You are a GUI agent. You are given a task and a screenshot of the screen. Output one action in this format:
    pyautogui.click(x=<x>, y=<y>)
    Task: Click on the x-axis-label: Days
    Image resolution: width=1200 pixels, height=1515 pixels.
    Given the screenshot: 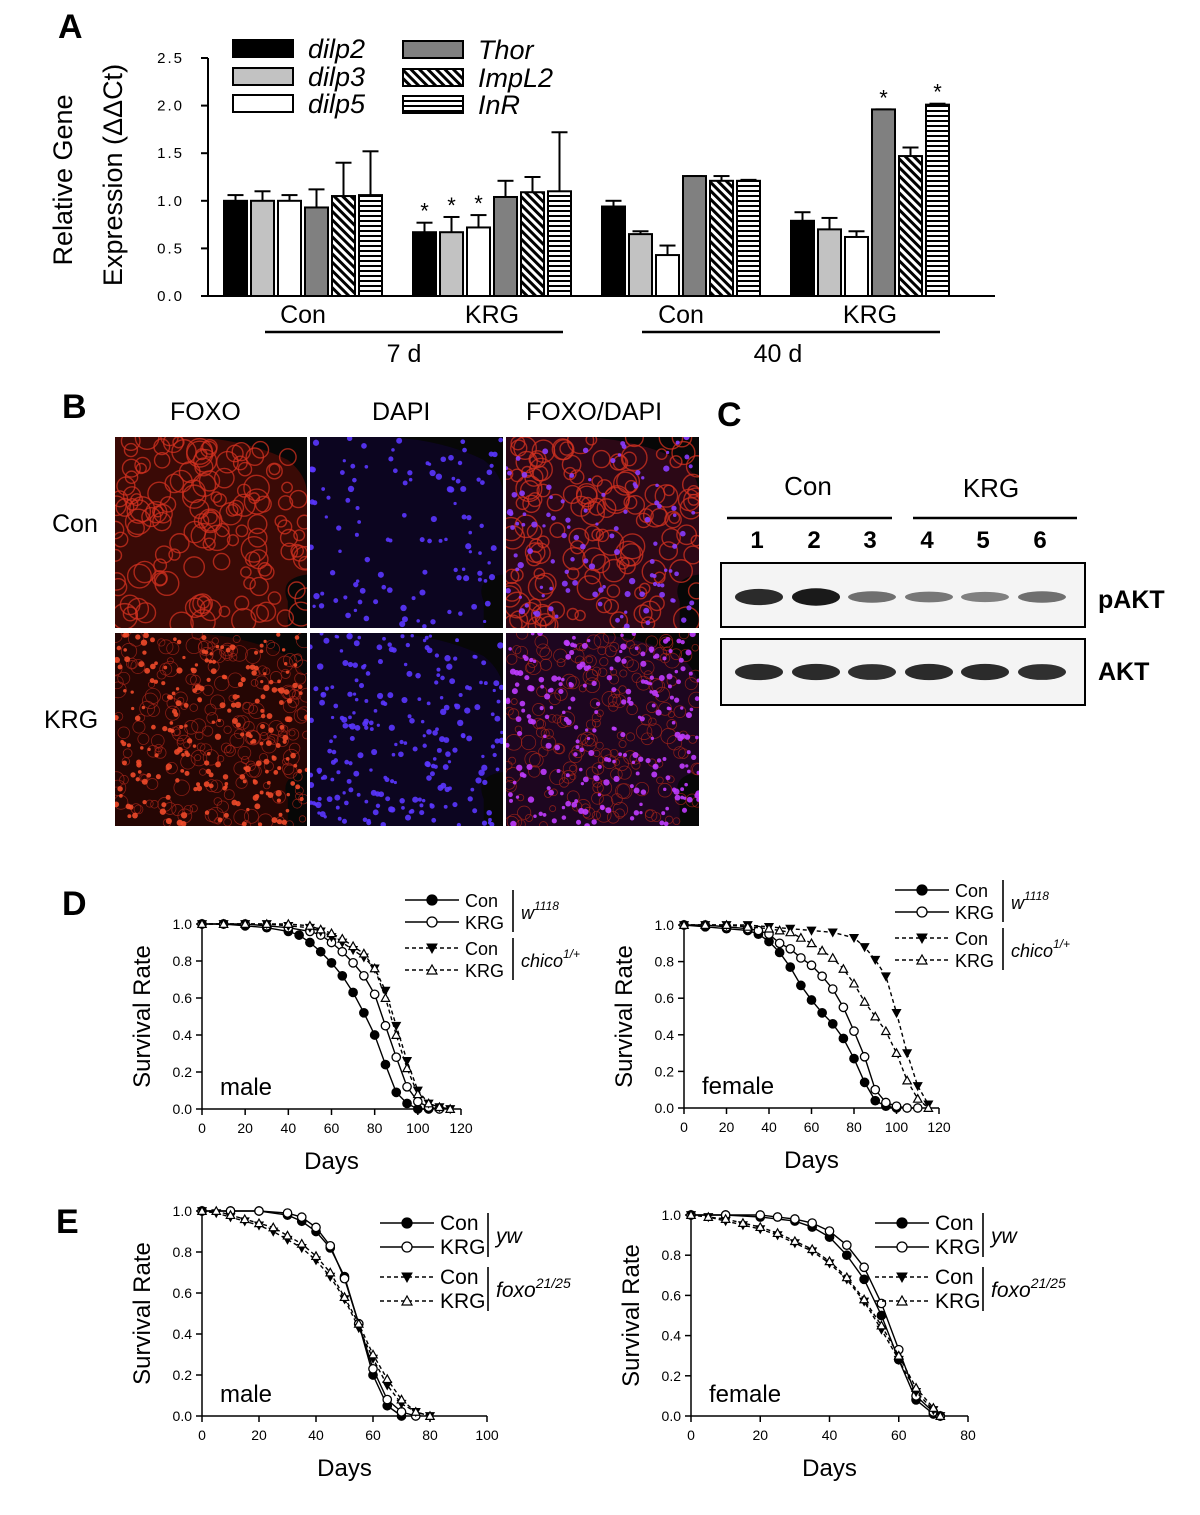 What is the action you would take?
    pyautogui.click(x=344, y=1468)
    